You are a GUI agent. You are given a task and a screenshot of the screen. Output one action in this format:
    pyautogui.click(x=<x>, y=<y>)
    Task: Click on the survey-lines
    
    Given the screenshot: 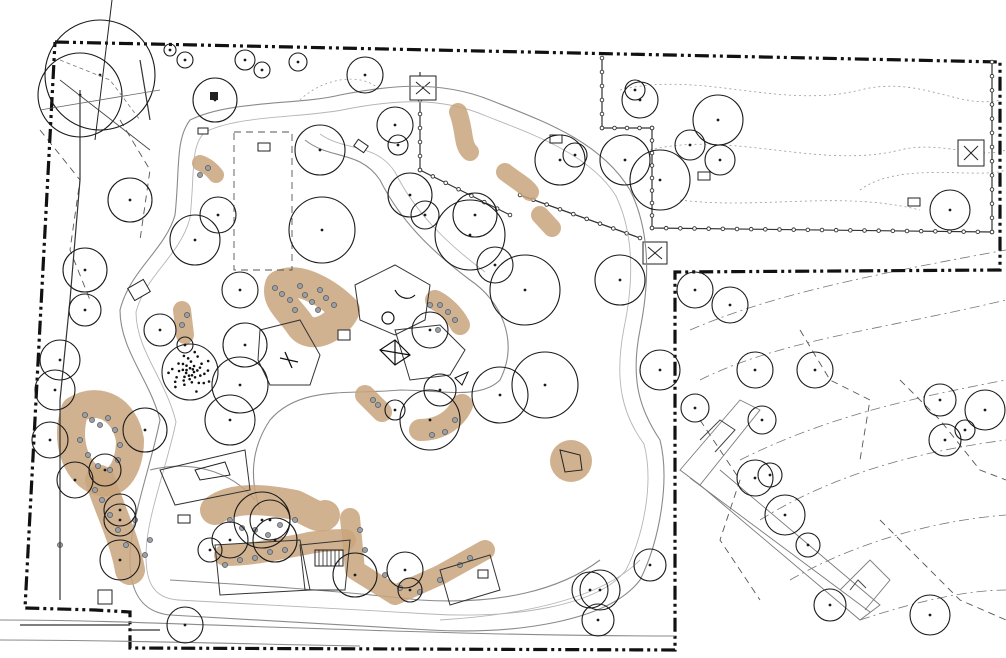 What is the action you would take?
    pyautogui.click(x=128, y=75)
    